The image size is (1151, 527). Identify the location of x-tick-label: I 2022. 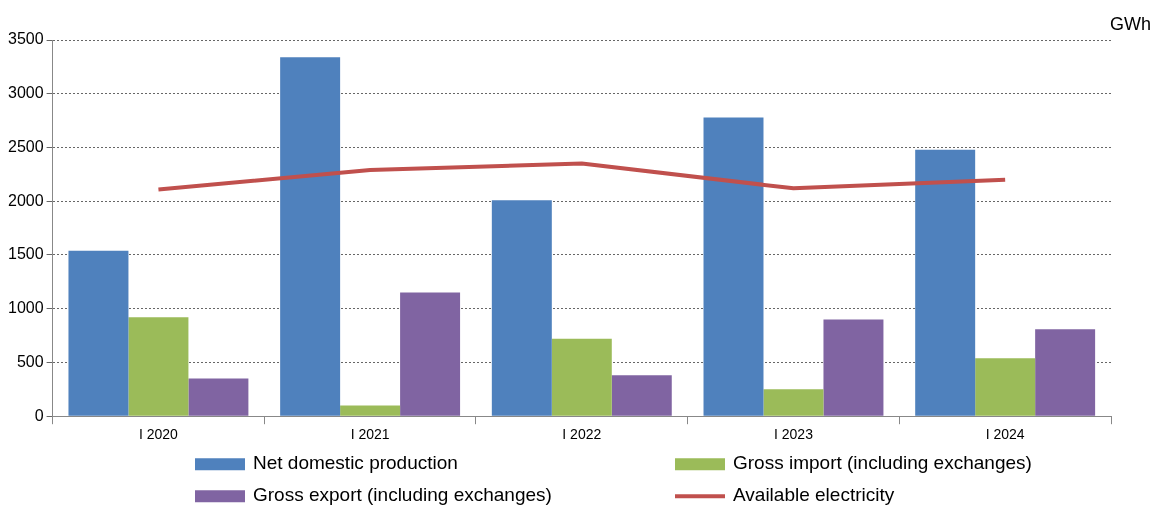
(582, 434).